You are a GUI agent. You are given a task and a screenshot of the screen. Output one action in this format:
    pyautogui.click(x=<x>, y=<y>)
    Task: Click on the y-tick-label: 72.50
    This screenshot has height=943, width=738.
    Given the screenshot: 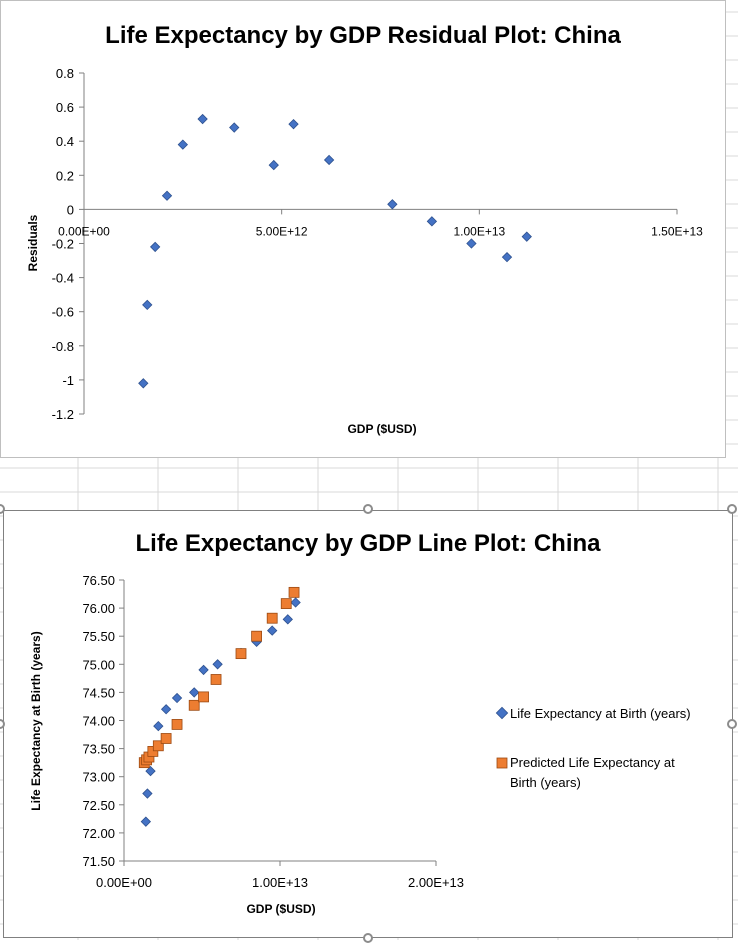 What is the action you would take?
    pyautogui.click(x=98, y=805)
    